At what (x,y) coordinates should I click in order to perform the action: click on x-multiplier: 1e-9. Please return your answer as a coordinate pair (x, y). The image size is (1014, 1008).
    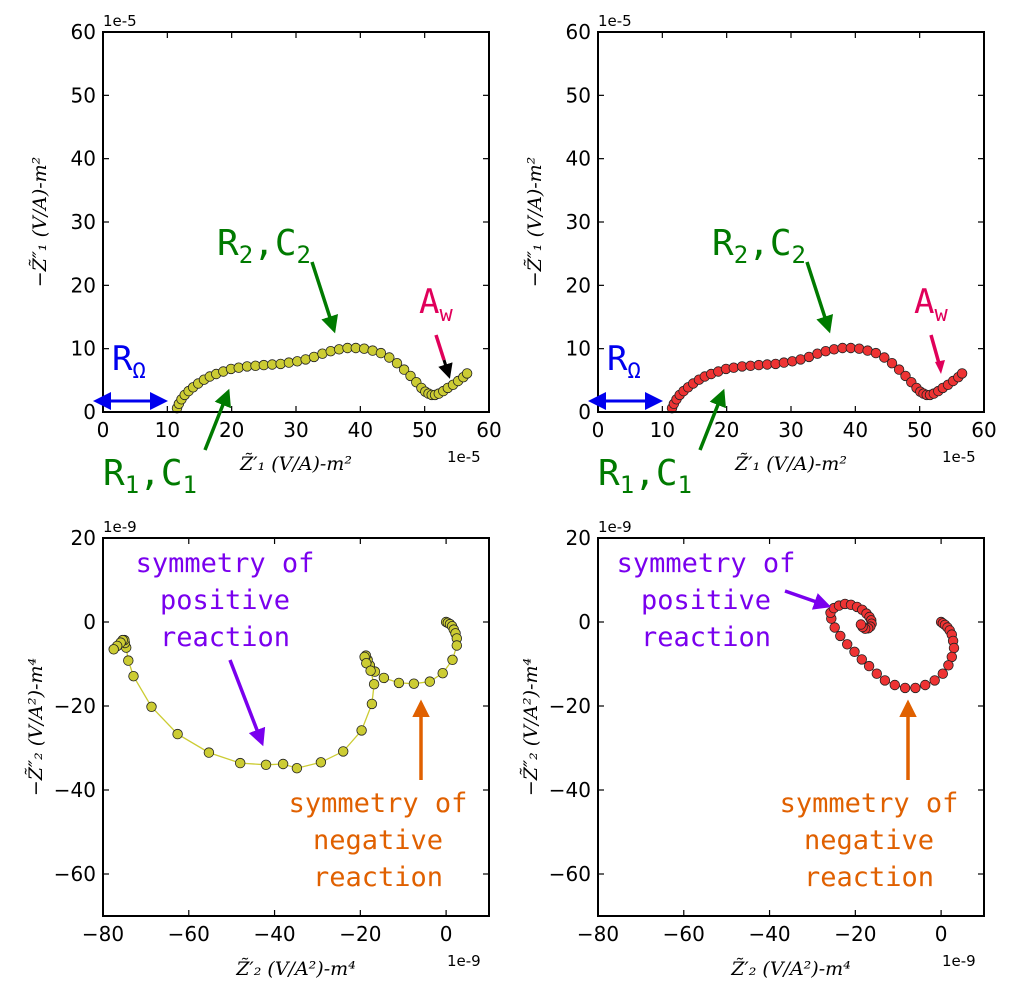
    Looking at the image, I should click on (464, 961).